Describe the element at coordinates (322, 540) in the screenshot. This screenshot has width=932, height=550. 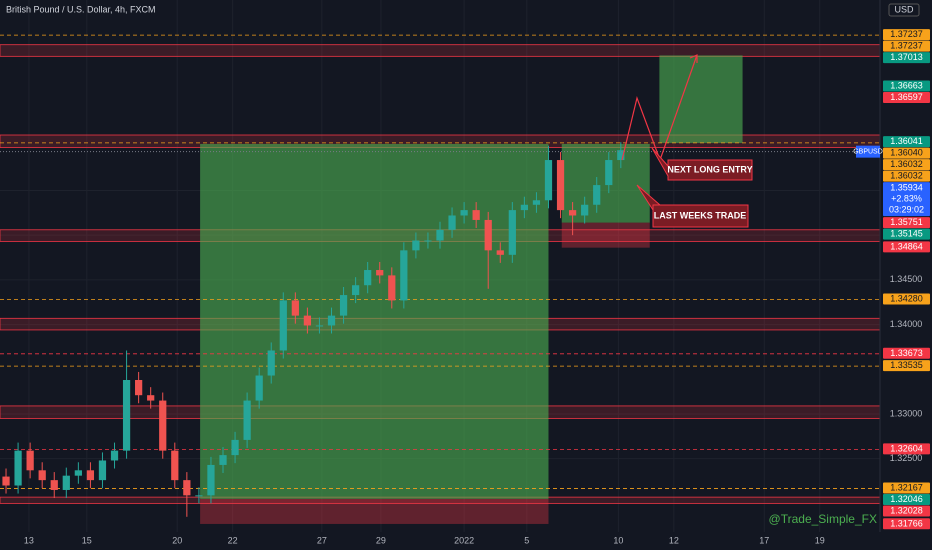
I see `x-tick-label: 27` at that location.